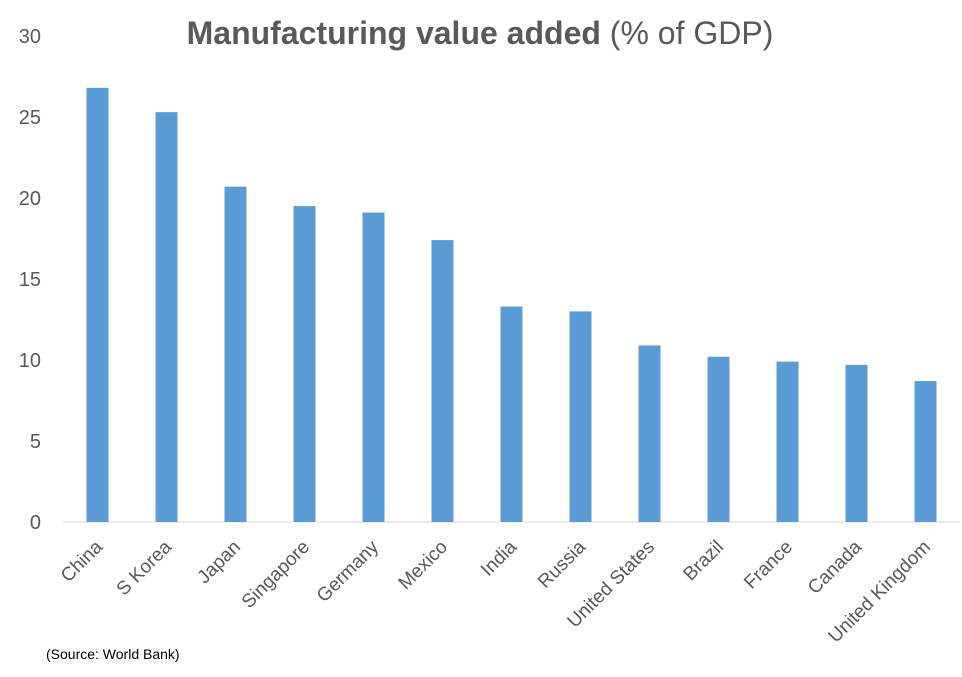 This screenshot has height=677, width=962. What do you see at coordinates (145, 568) in the screenshot?
I see `x-tick-label: S Korea` at bounding box center [145, 568].